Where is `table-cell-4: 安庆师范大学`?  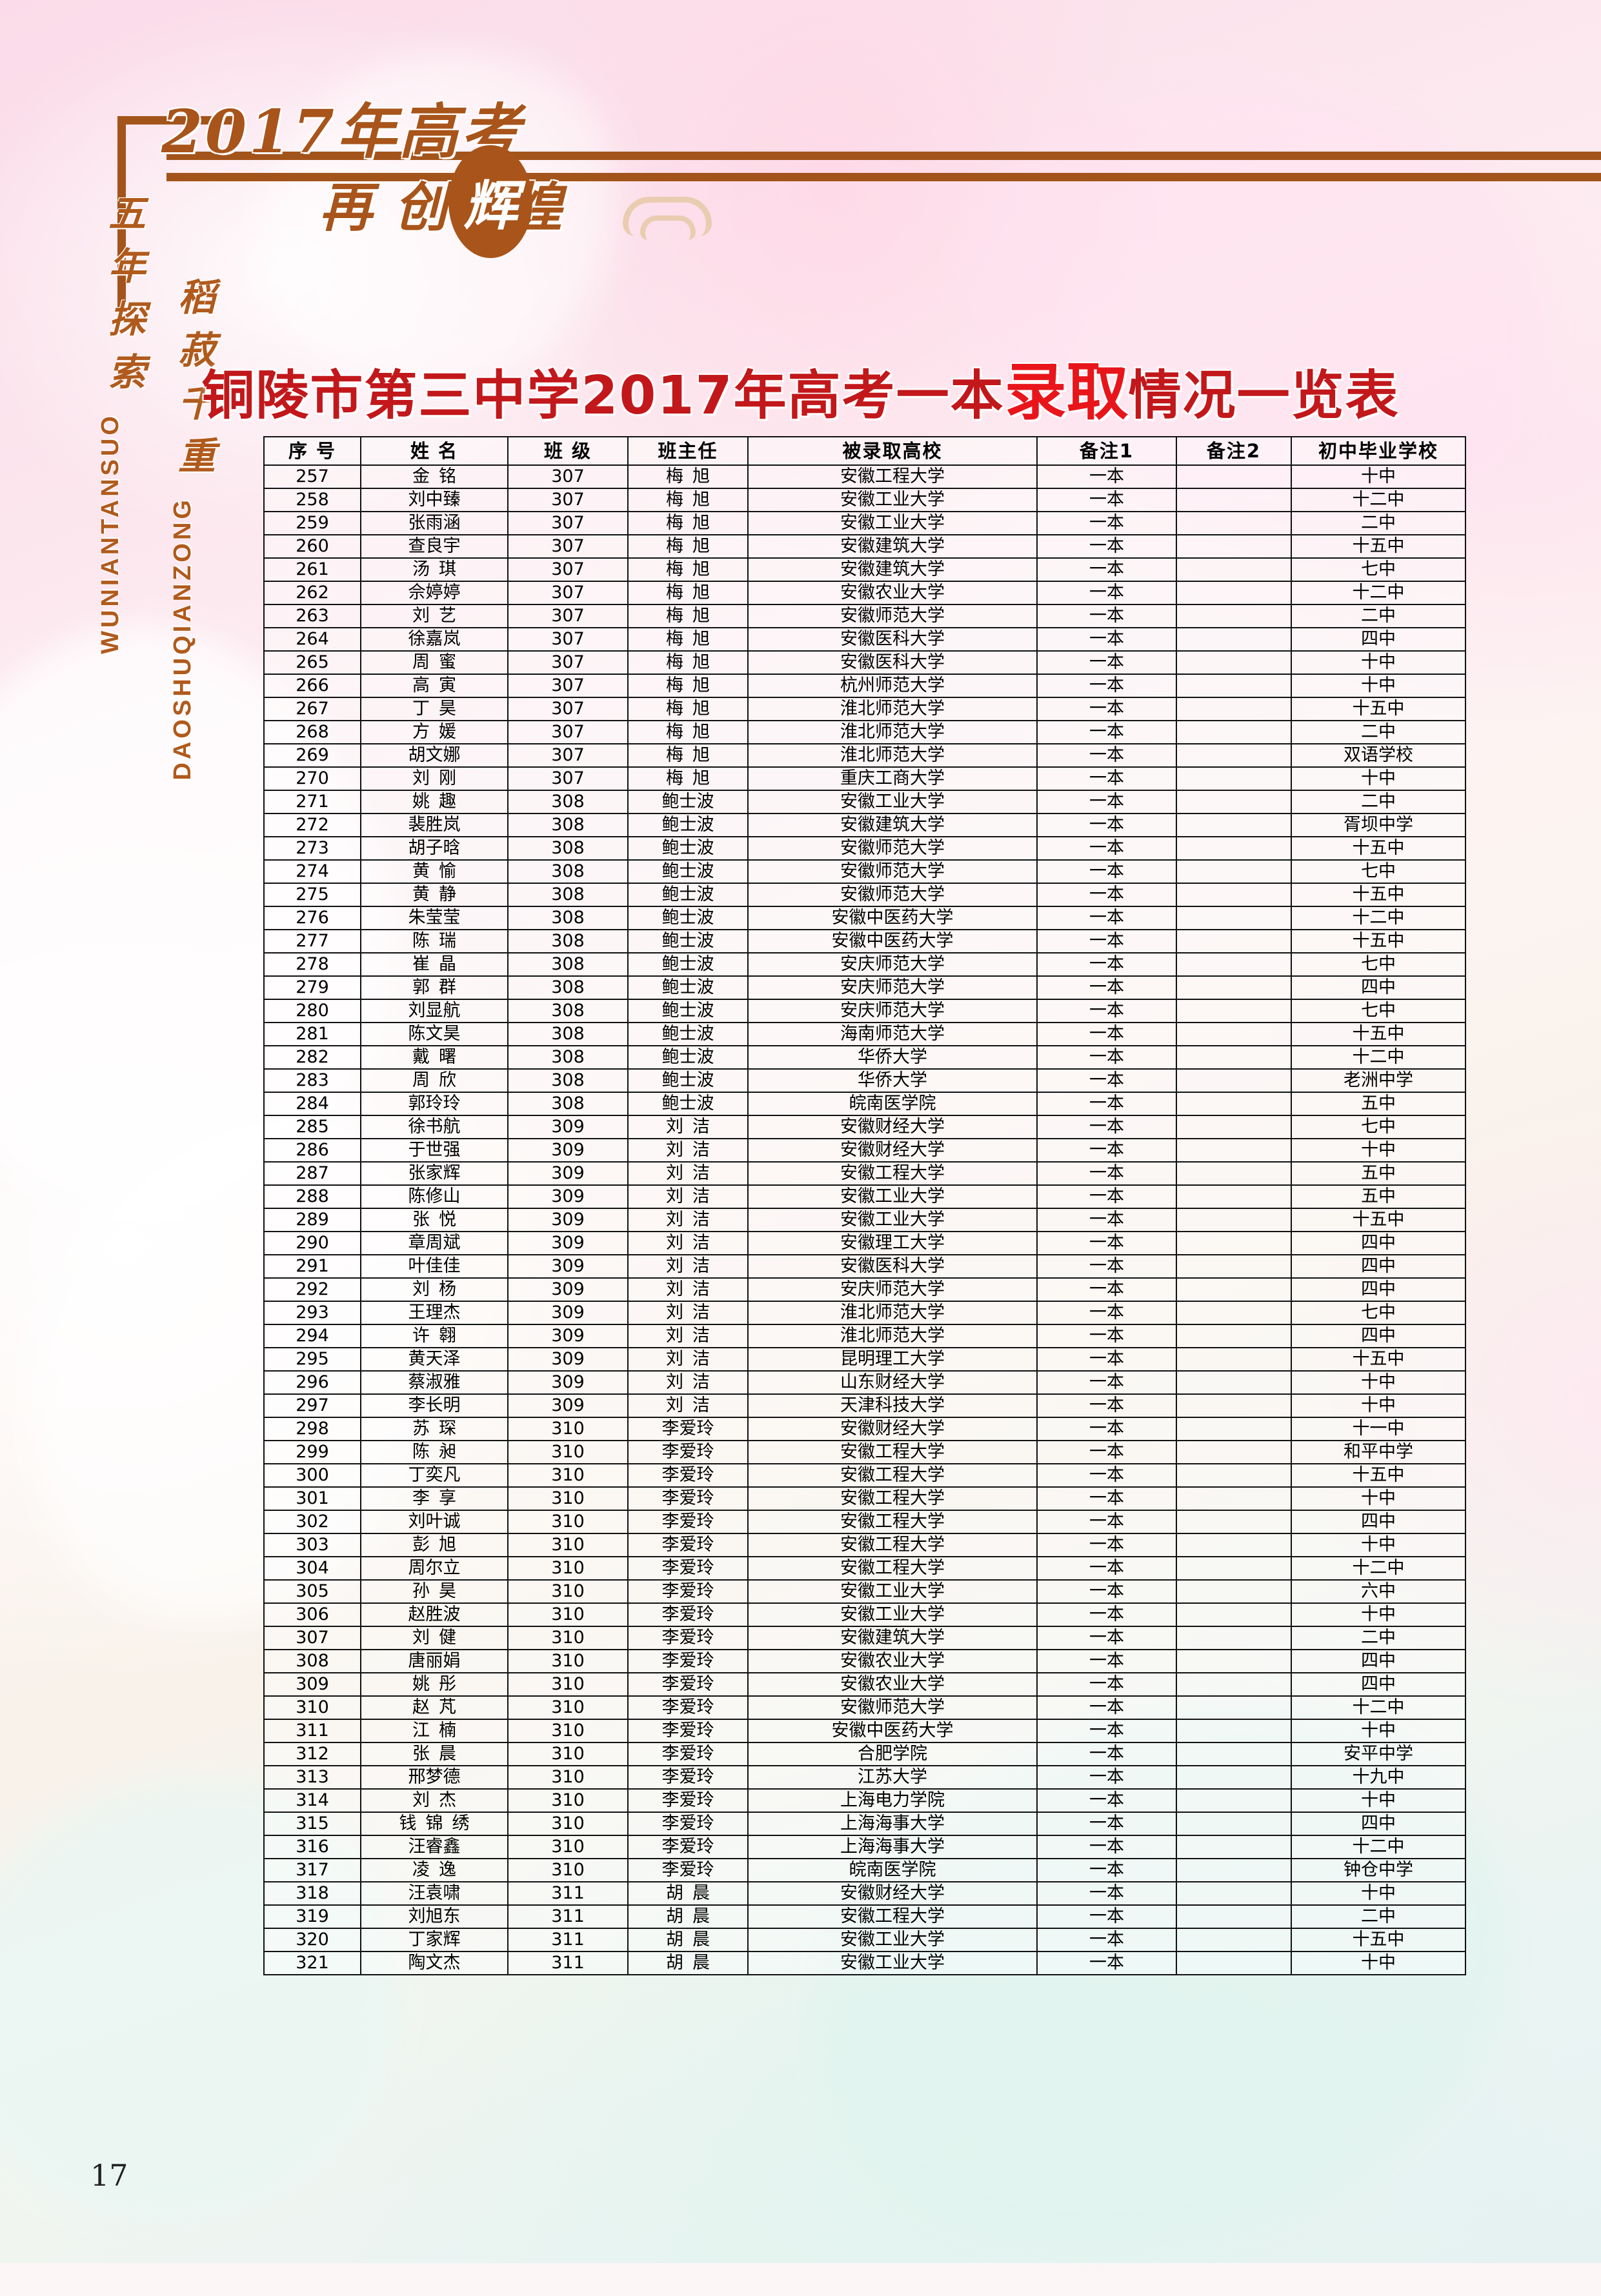
table-cell-4: 安庆师范大学 is located at coordinates (892, 1289).